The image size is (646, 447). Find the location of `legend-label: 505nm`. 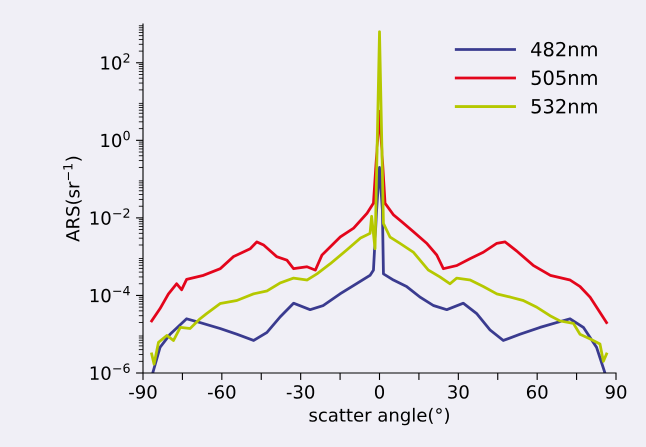

legend-label: 505nm is located at coordinates (564, 78).